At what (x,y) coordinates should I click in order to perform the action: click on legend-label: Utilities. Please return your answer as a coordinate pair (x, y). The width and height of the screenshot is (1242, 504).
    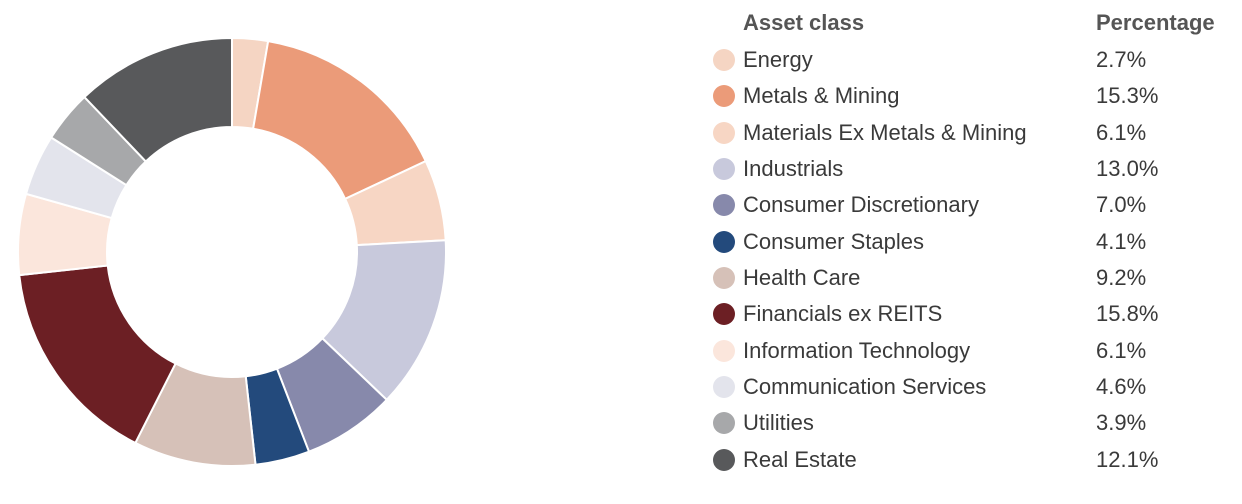
    Looking at the image, I should click on (778, 423).